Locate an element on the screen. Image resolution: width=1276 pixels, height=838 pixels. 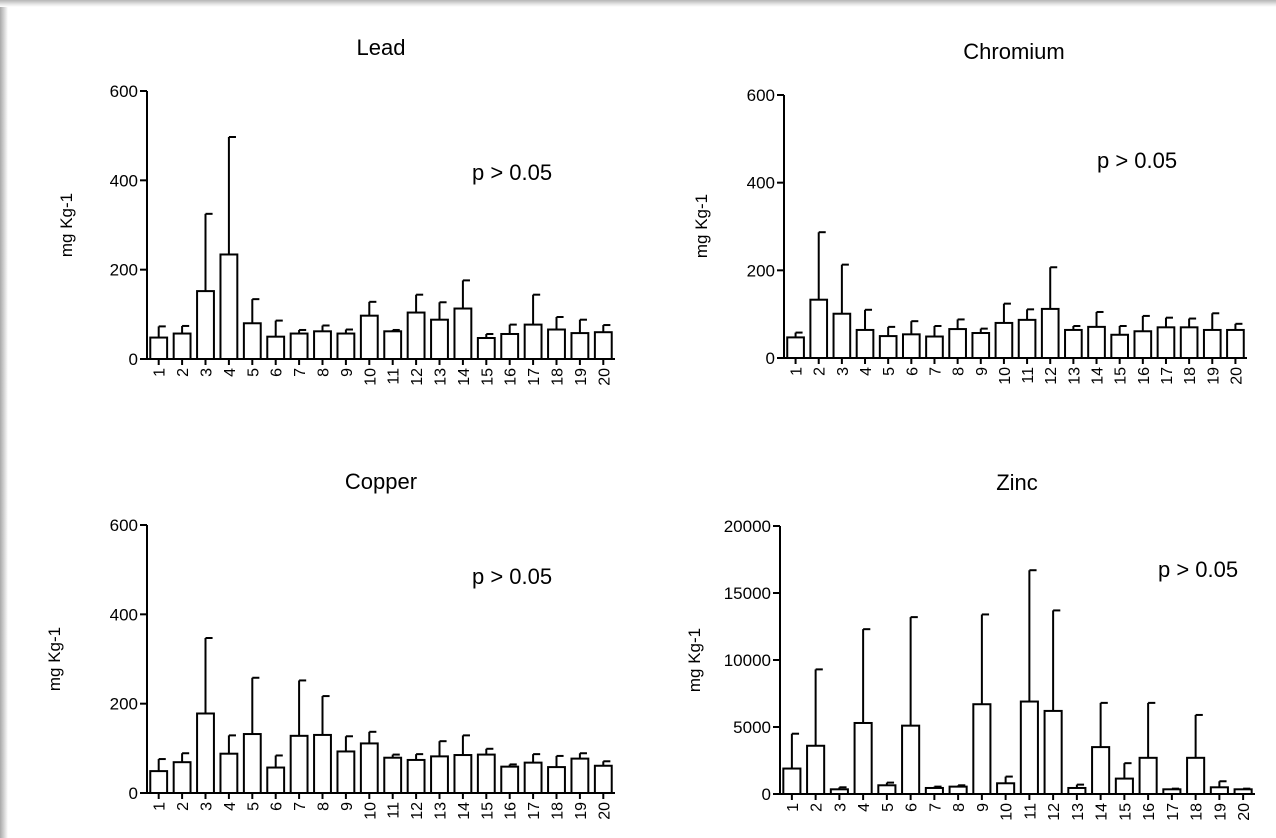
x-tick-label: 18 is located at coordinates (1190, 376).